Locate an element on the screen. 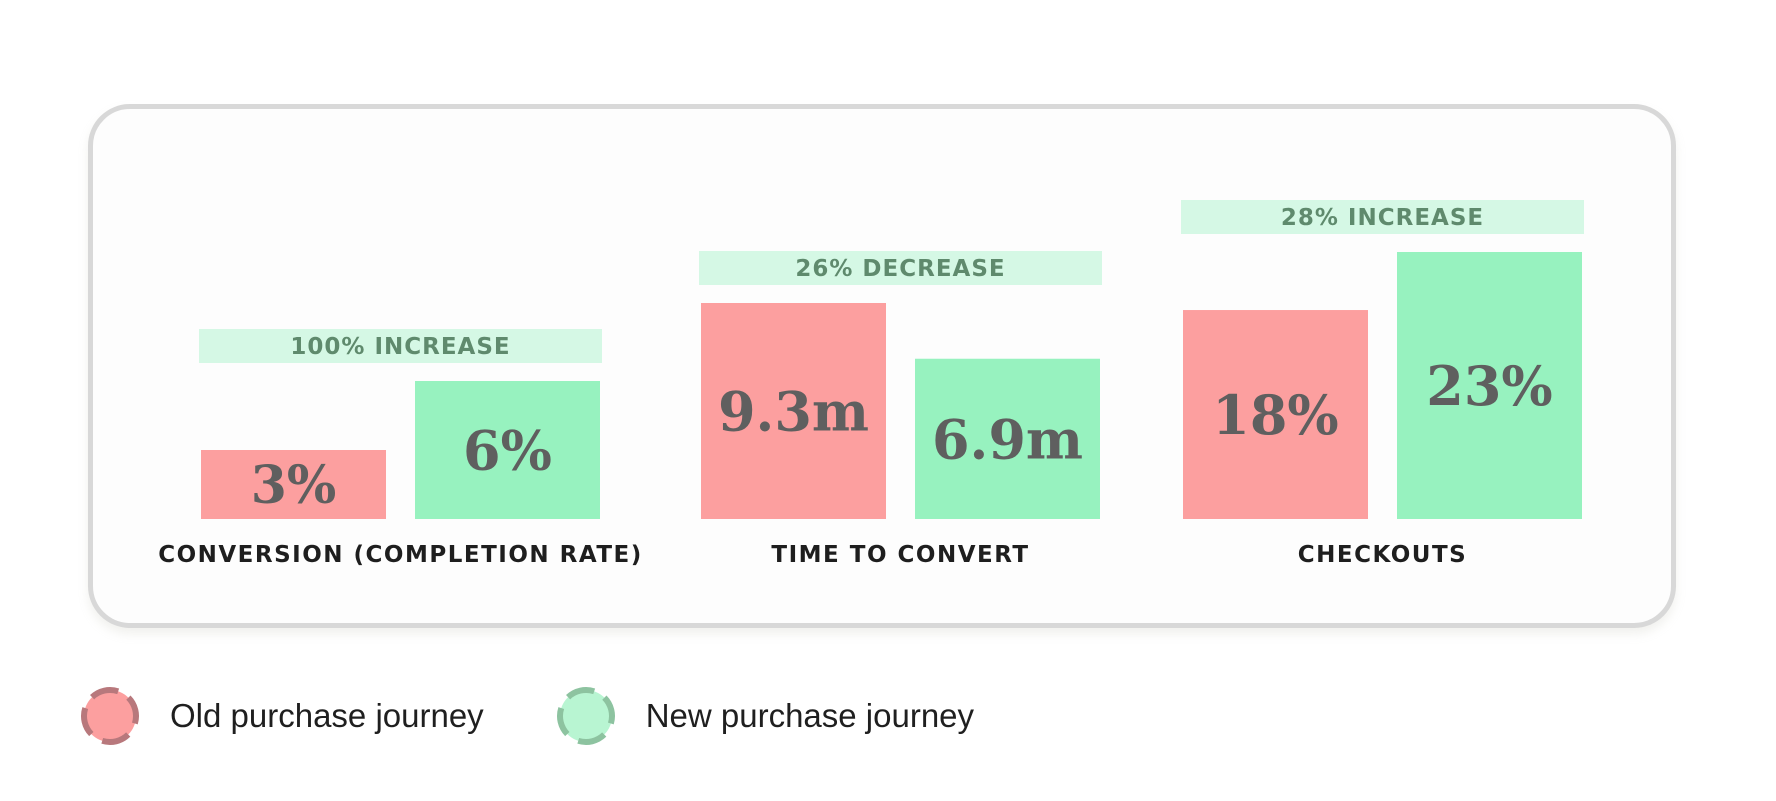 This screenshot has width=1776, height=801. bar-value-label: 3% is located at coordinates (294, 485).